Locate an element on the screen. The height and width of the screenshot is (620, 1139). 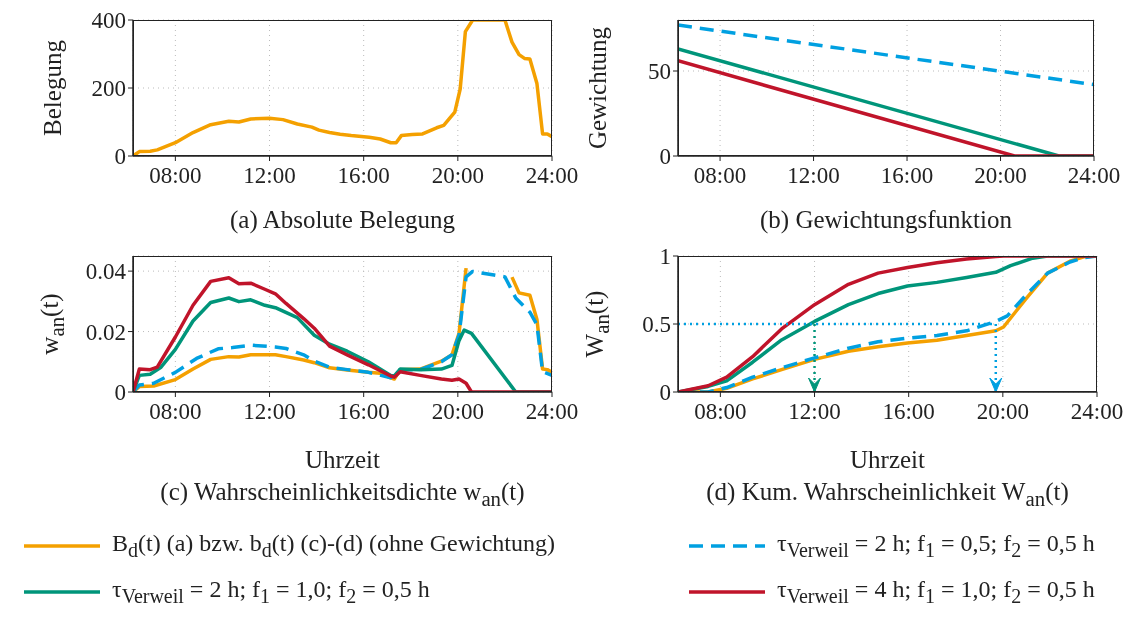
y-tick-label: 0.02 is located at coordinates (105, 332).